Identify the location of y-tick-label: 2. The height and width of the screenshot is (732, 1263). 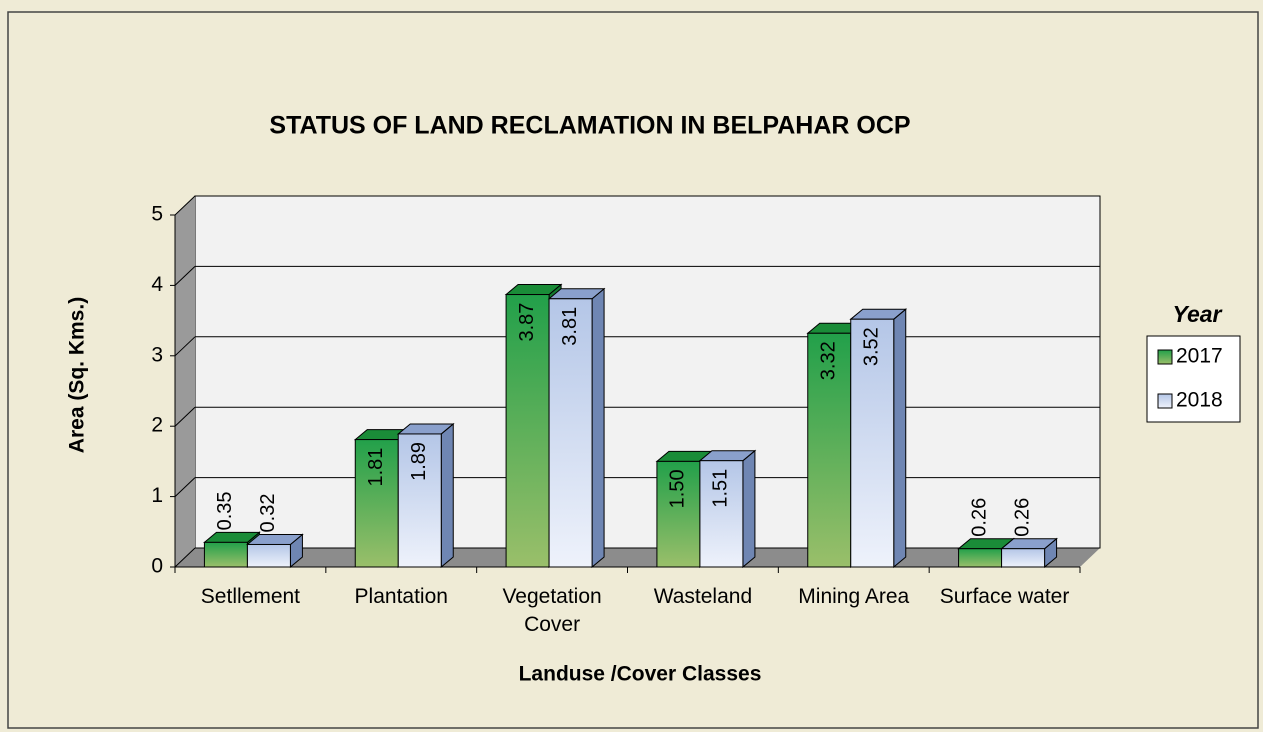
(157, 425).